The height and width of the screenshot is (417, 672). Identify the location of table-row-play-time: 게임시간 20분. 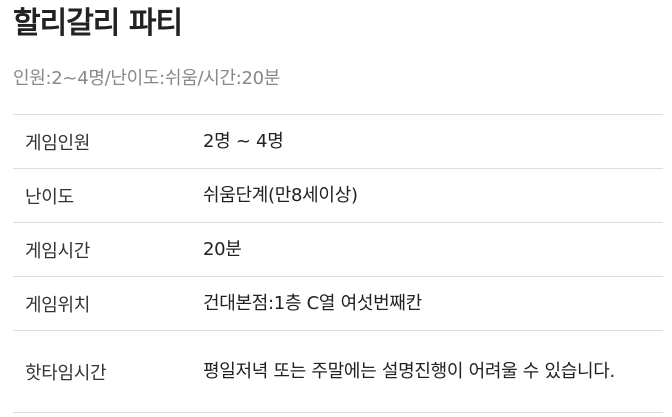
(338, 249).